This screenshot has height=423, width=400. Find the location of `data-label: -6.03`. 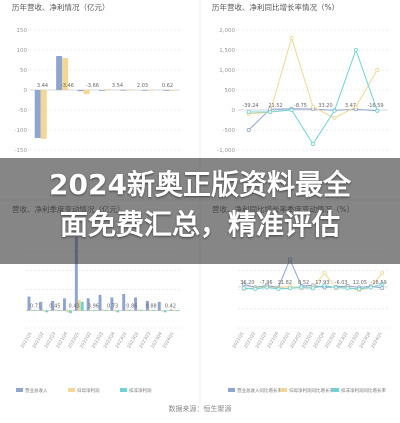

data-label: -6.03 is located at coordinates (341, 283).